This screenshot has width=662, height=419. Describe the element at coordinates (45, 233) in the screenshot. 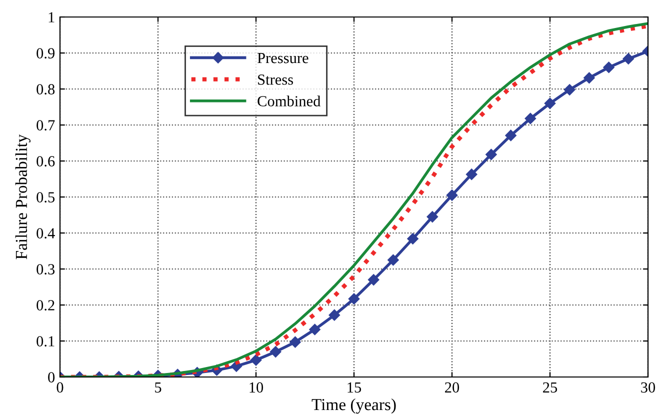

I see `y-tick-label: 0.4` at that location.